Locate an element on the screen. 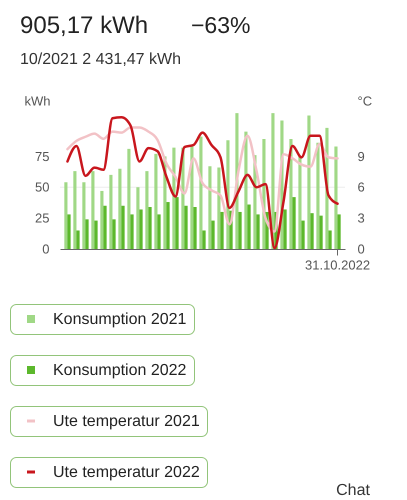 This screenshot has height=500, width=407. y2-tick-label: 0 is located at coordinates (361, 249).